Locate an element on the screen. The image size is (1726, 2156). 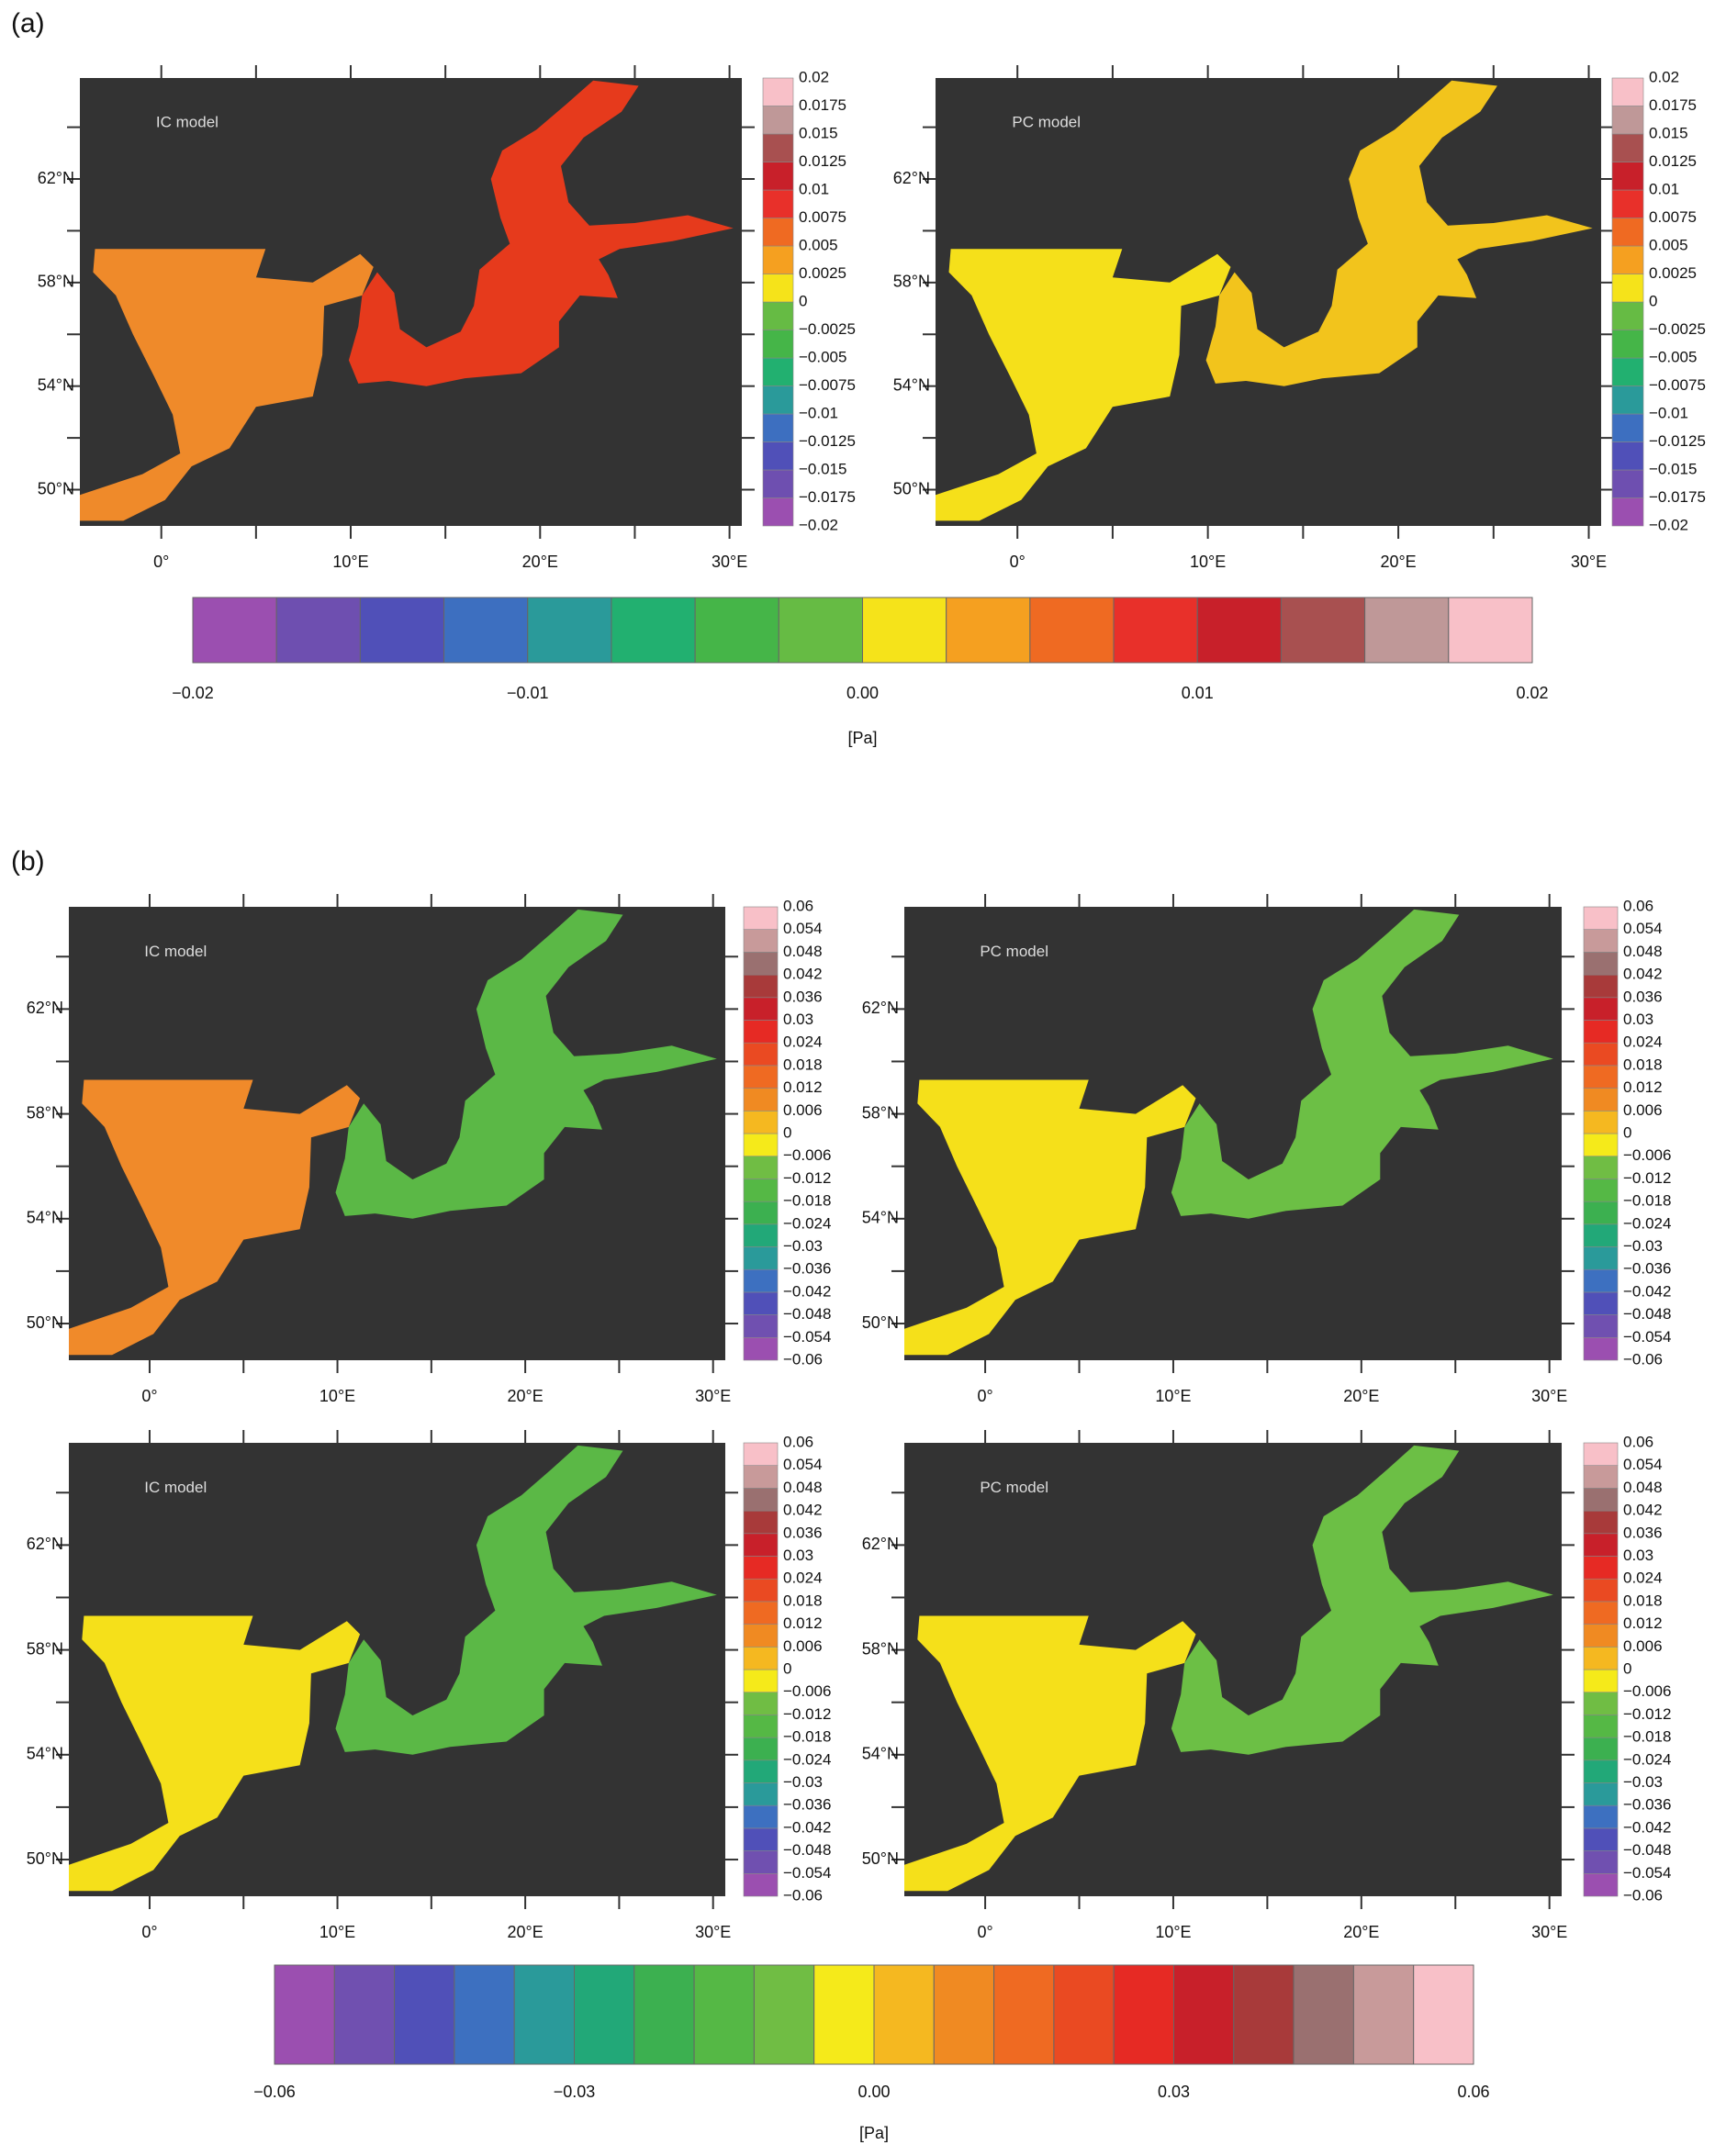
lat-label: 50°N is located at coordinates (45, 1858).